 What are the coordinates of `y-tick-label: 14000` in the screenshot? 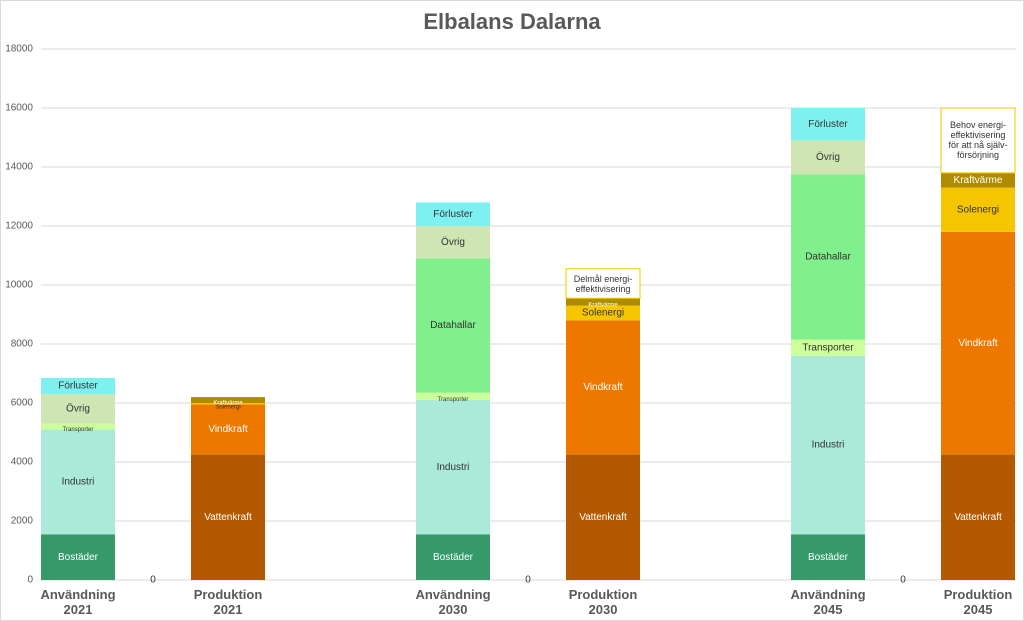 It's located at (19, 167).